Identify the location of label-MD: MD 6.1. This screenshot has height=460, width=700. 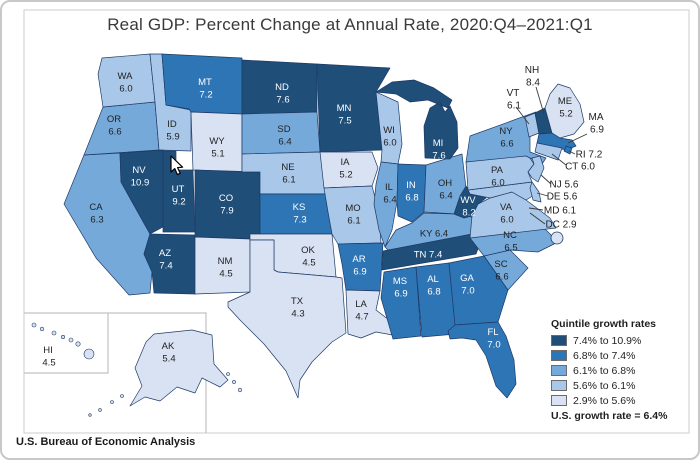
(560, 211).